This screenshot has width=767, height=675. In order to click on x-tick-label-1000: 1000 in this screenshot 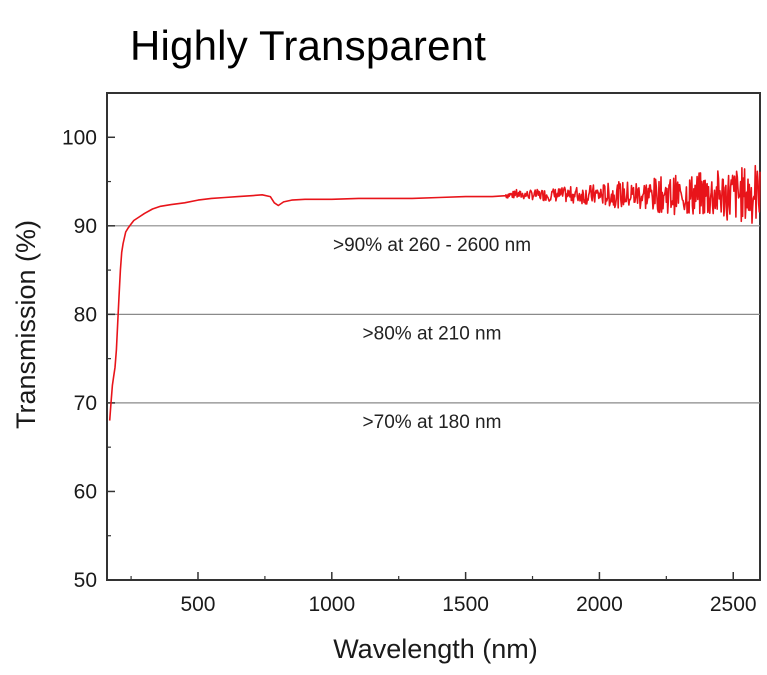, I will do `click(331, 604)`.